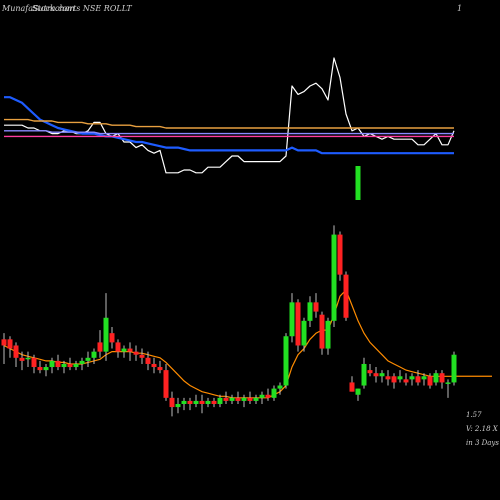  Describe the element at coordinates (82, 8) in the screenshot. I see `chart-title: Stockcharts NSE ROLLT` at that location.